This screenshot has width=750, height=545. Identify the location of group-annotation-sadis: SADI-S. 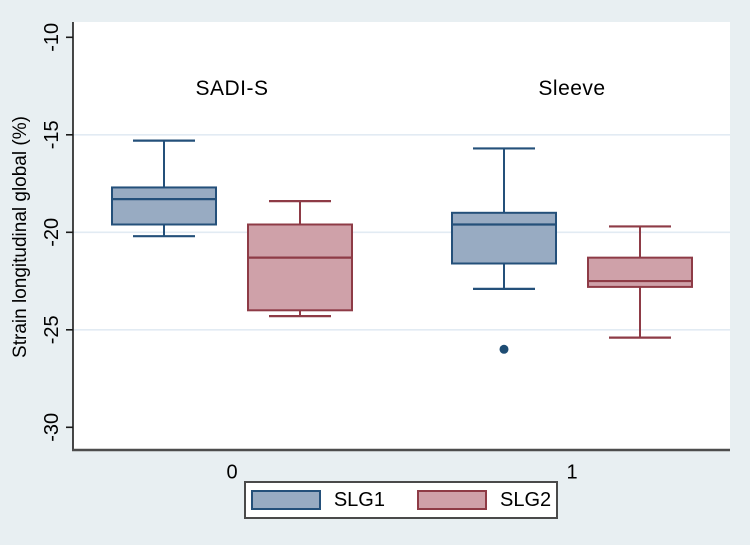
(232, 88).